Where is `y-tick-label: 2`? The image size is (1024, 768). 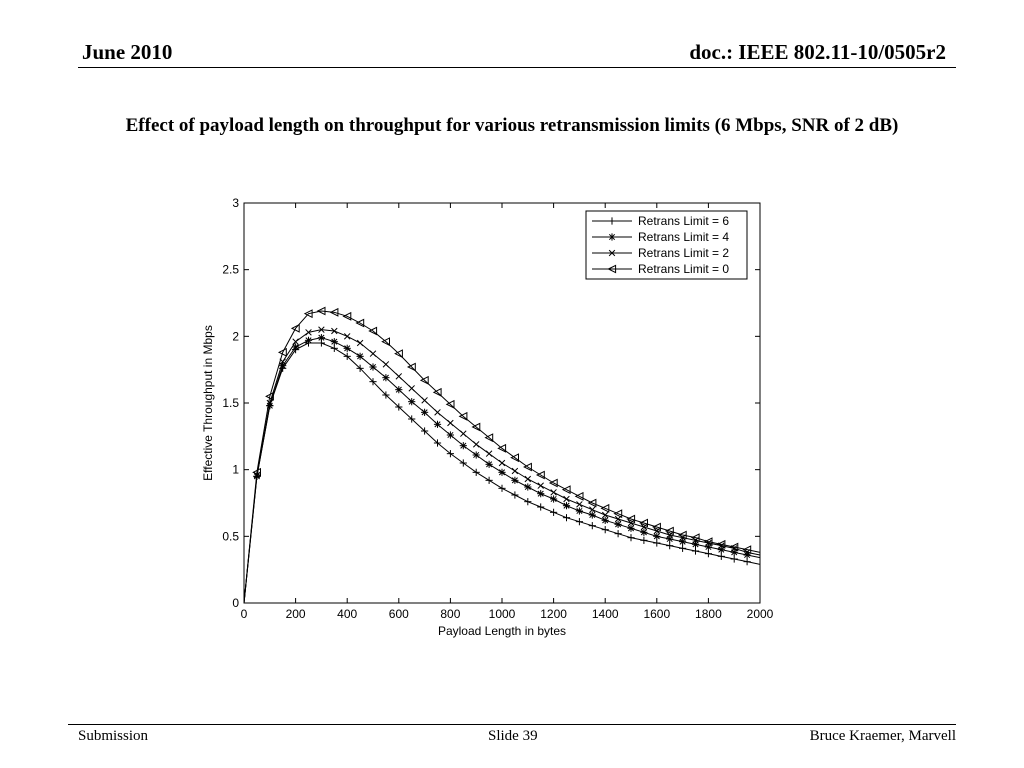
y-tick-label: 2 is located at coordinates (235, 336).